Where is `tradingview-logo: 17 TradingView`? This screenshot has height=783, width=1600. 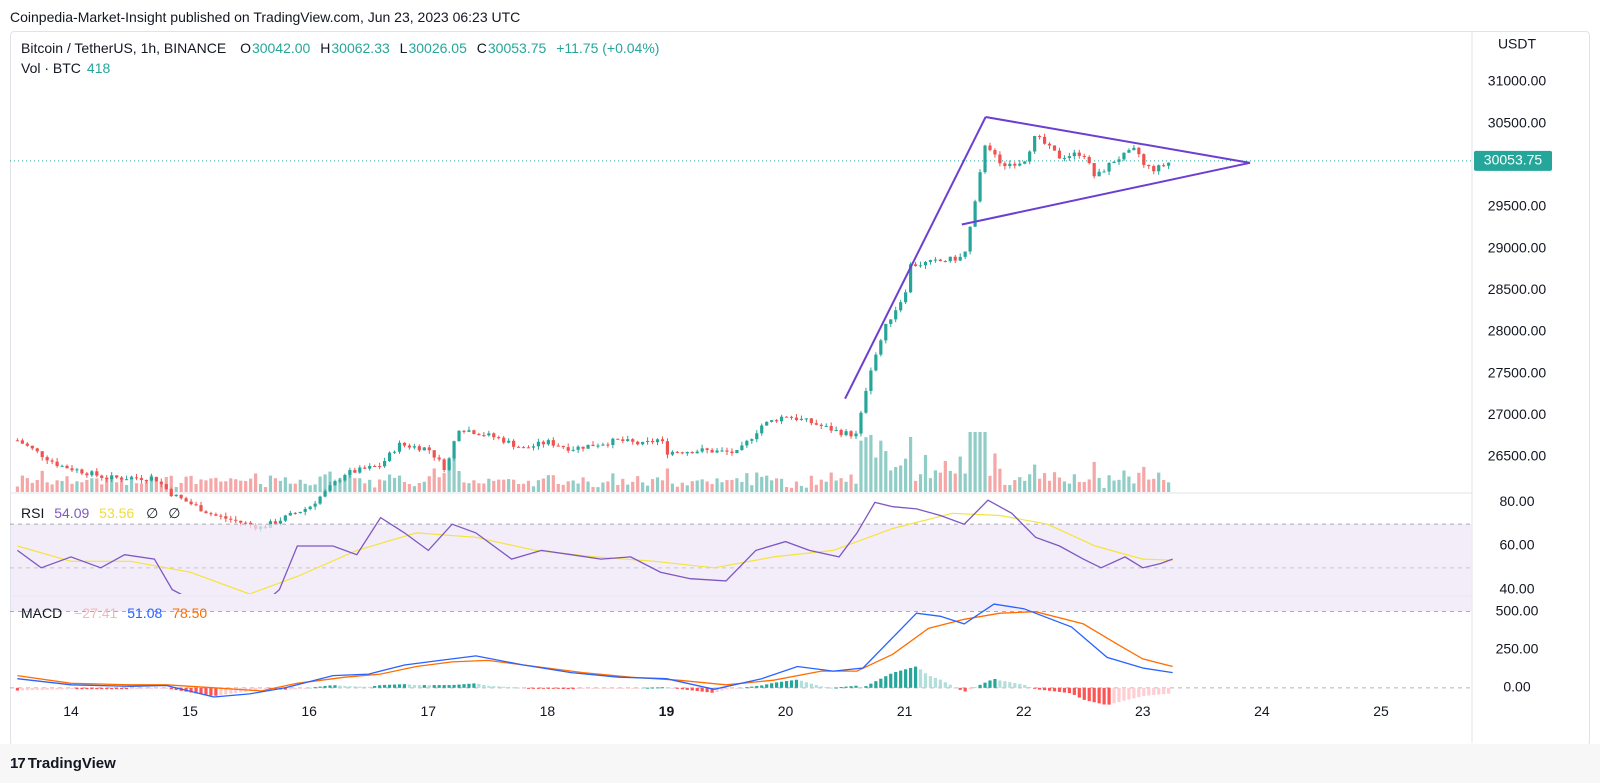 tradingview-logo: 17 TradingView is located at coordinates (63, 763).